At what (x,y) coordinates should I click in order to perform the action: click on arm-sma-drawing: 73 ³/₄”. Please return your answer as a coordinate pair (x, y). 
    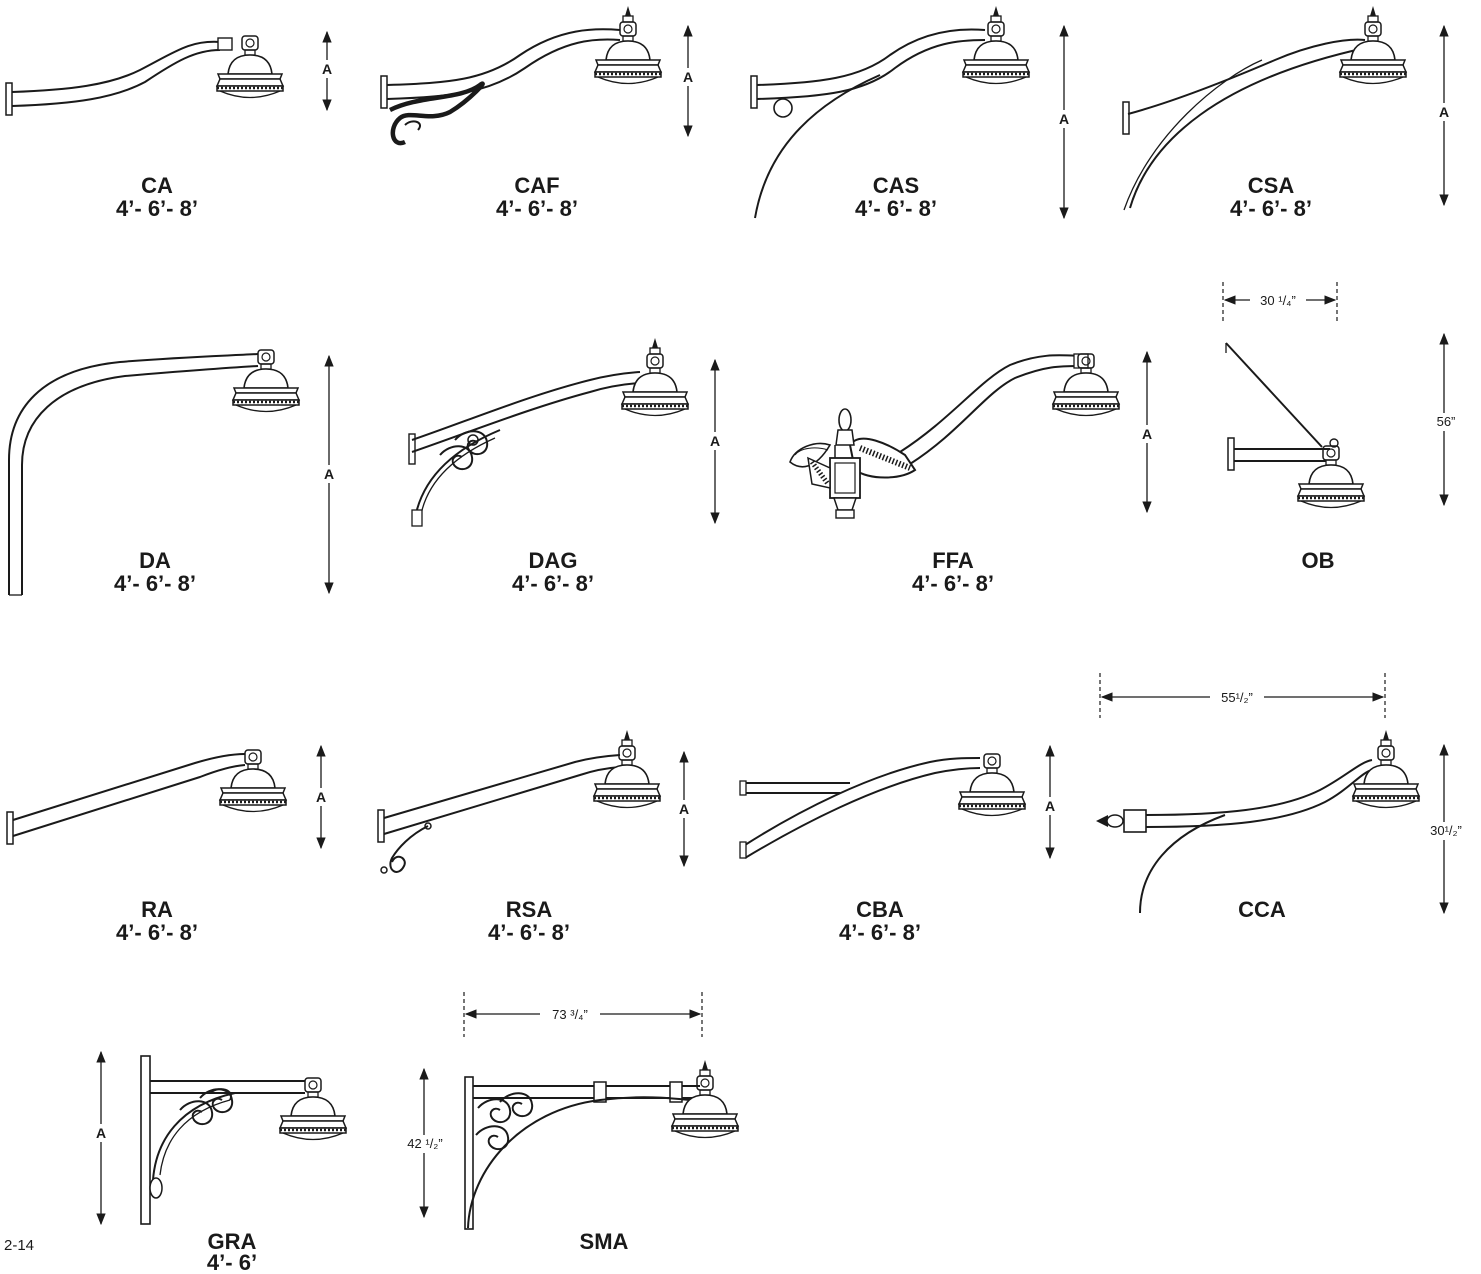
    Looking at the image, I should click on (601, 1111).